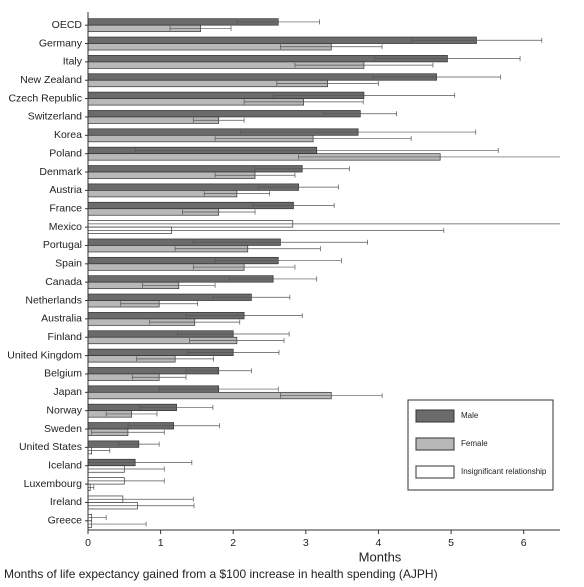 This screenshot has width=584, height=587. Describe the element at coordinates (379, 543) in the screenshot. I see `x-tick-label: 4` at that location.